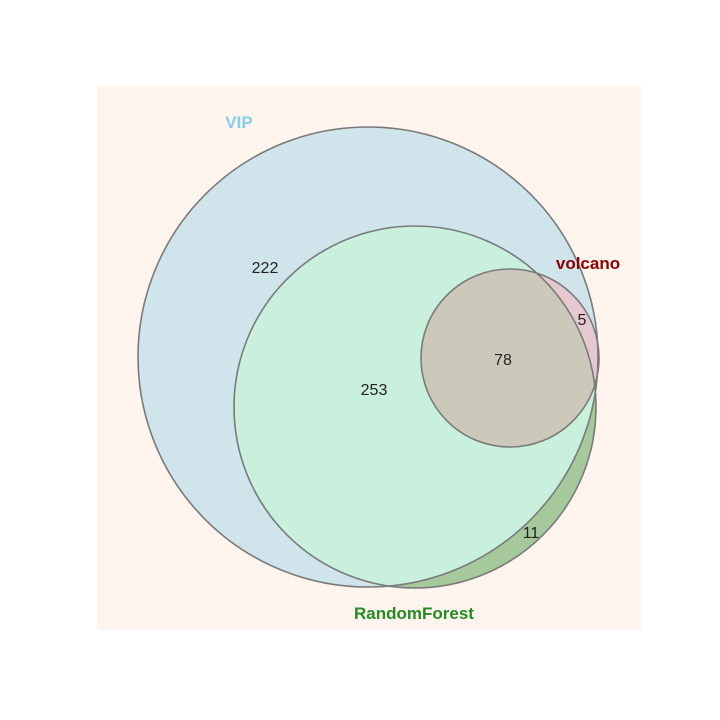  I want to click on randomforest-set-label: RandomForest, so click(414, 613).